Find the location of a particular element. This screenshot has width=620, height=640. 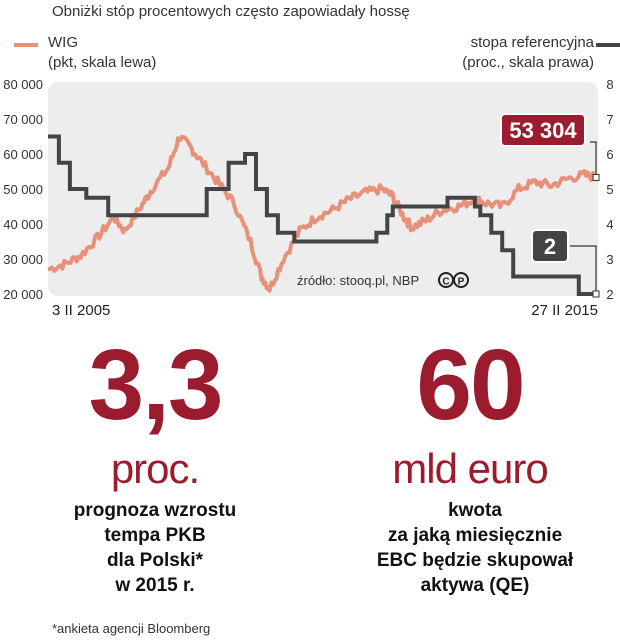

footnote: *ankieta agencji Bloomberg is located at coordinates (131, 628).